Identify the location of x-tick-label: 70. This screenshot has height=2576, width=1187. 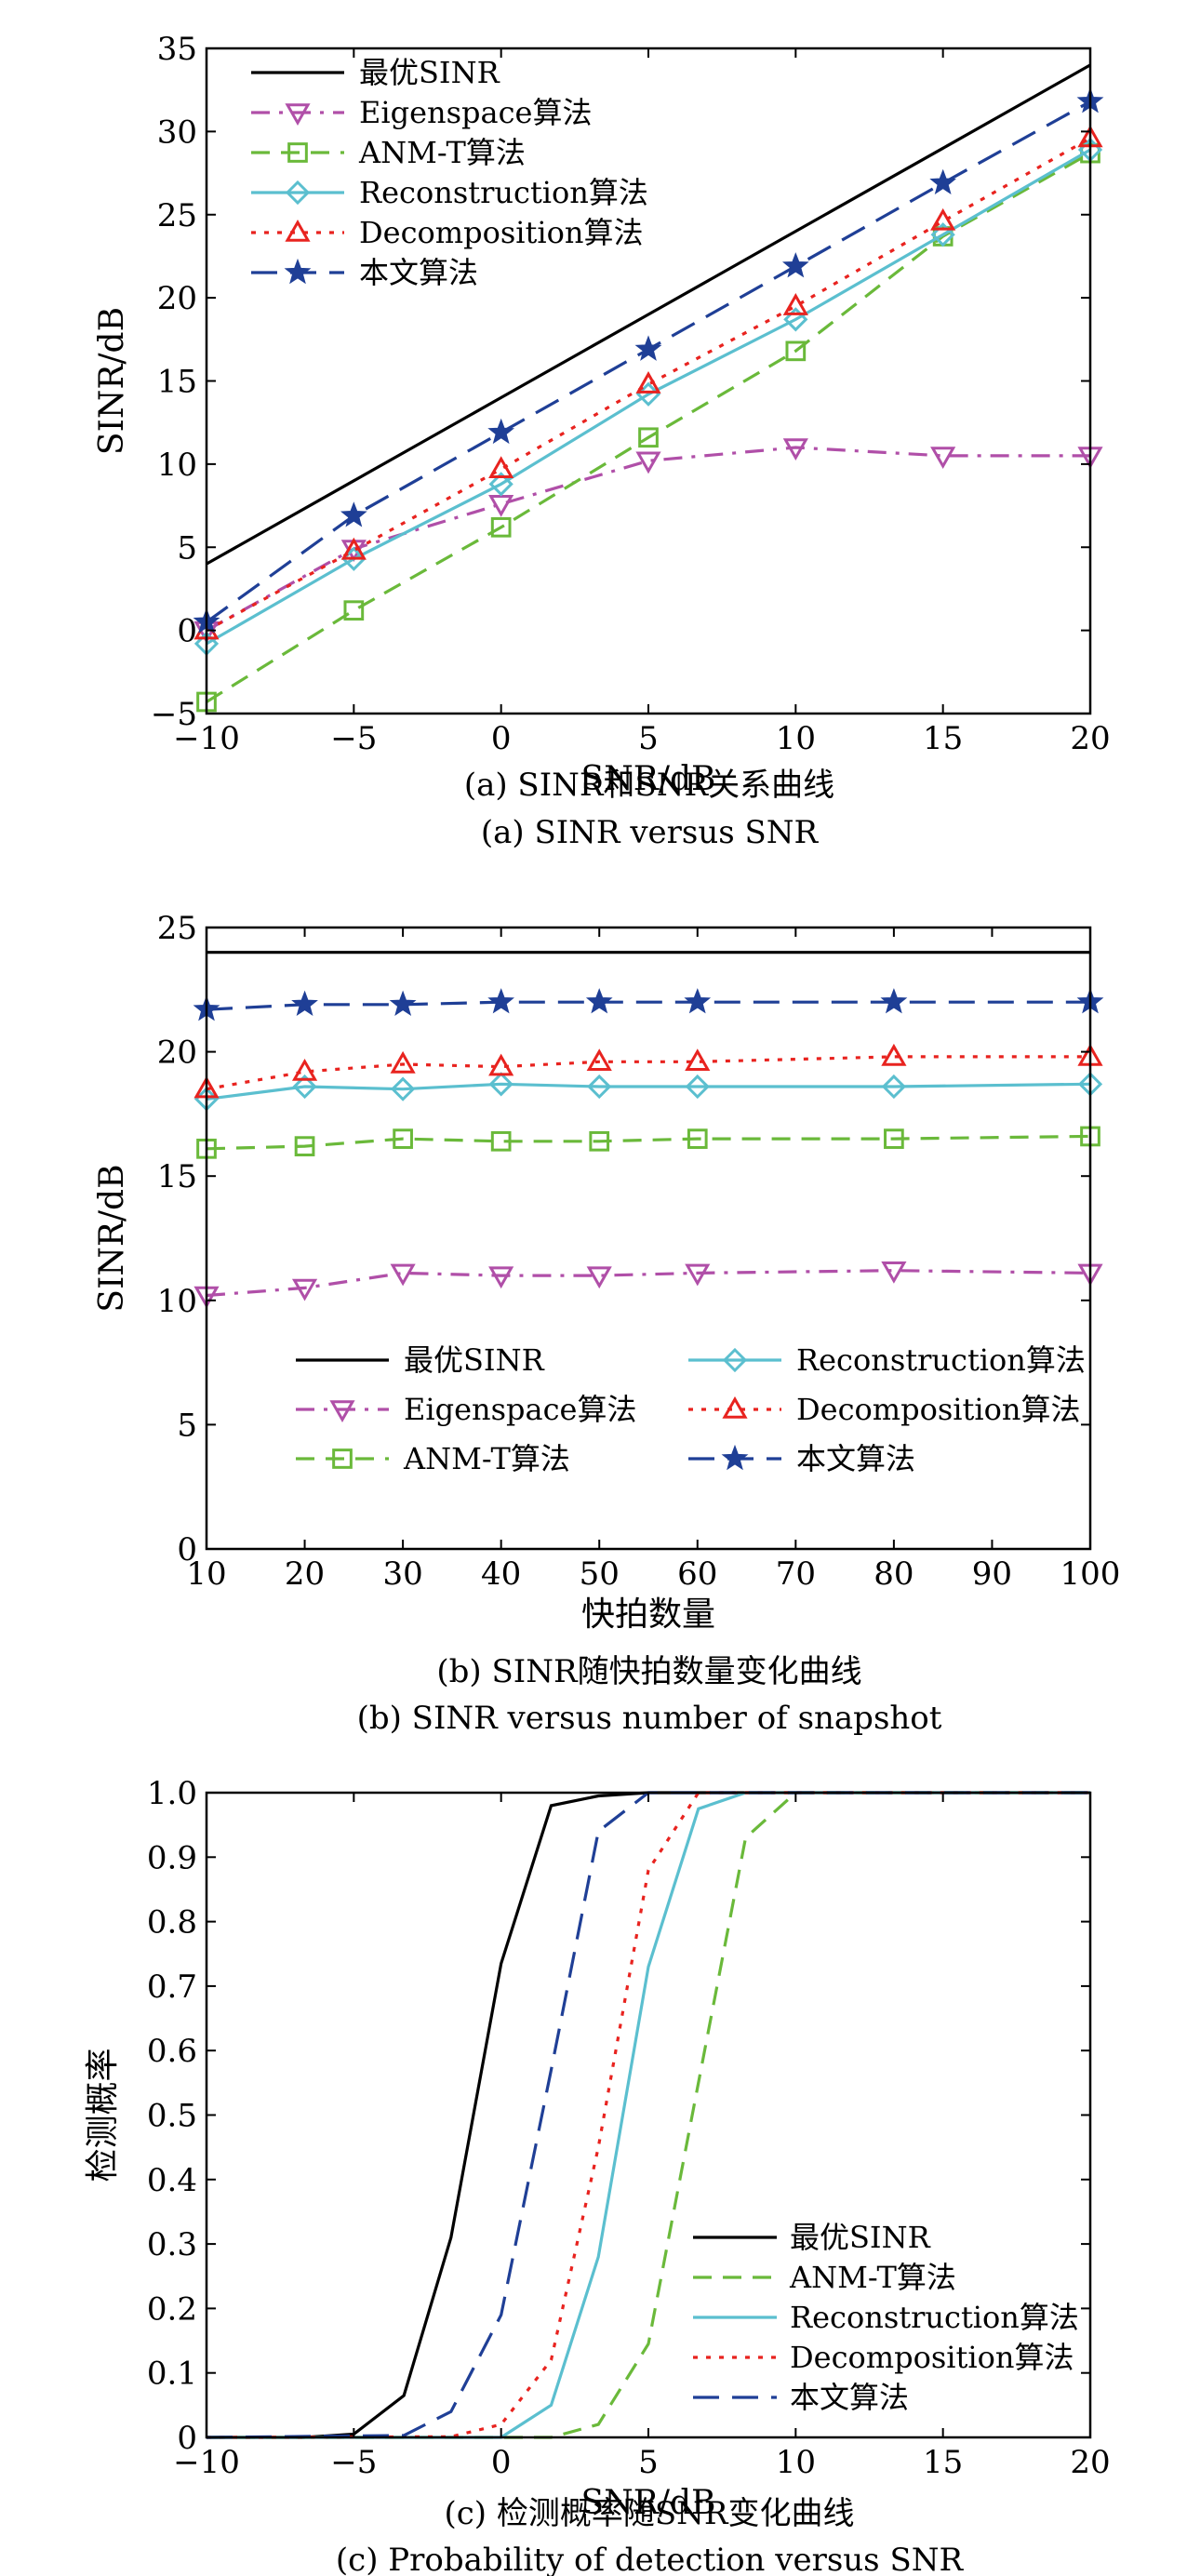
(796, 1574).